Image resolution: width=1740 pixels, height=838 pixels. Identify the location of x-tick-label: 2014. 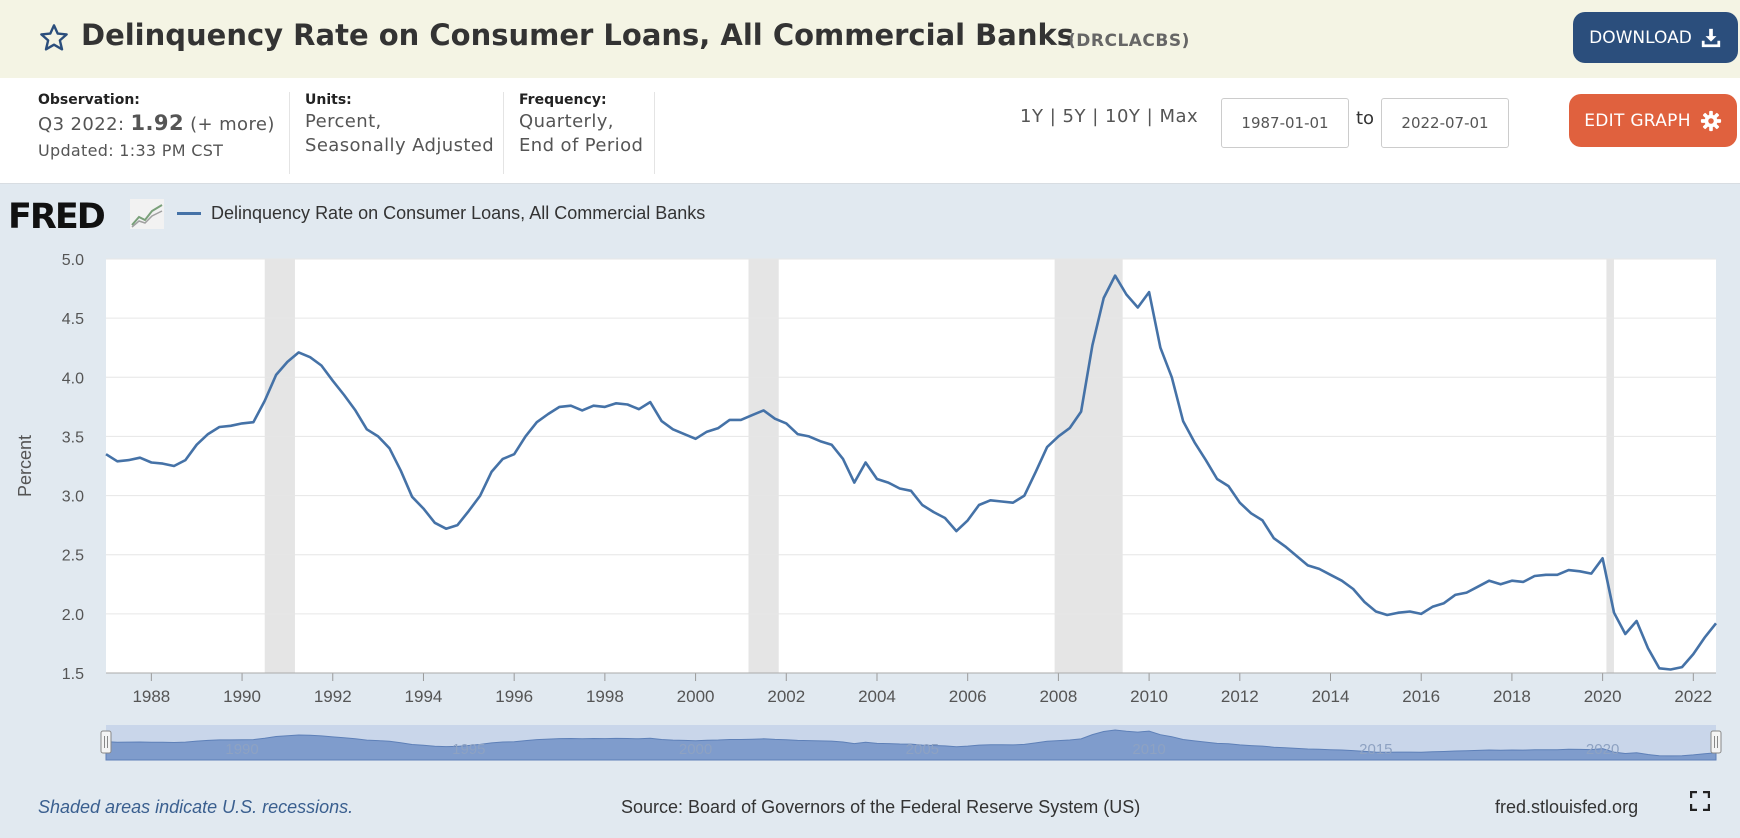
(1331, 696).